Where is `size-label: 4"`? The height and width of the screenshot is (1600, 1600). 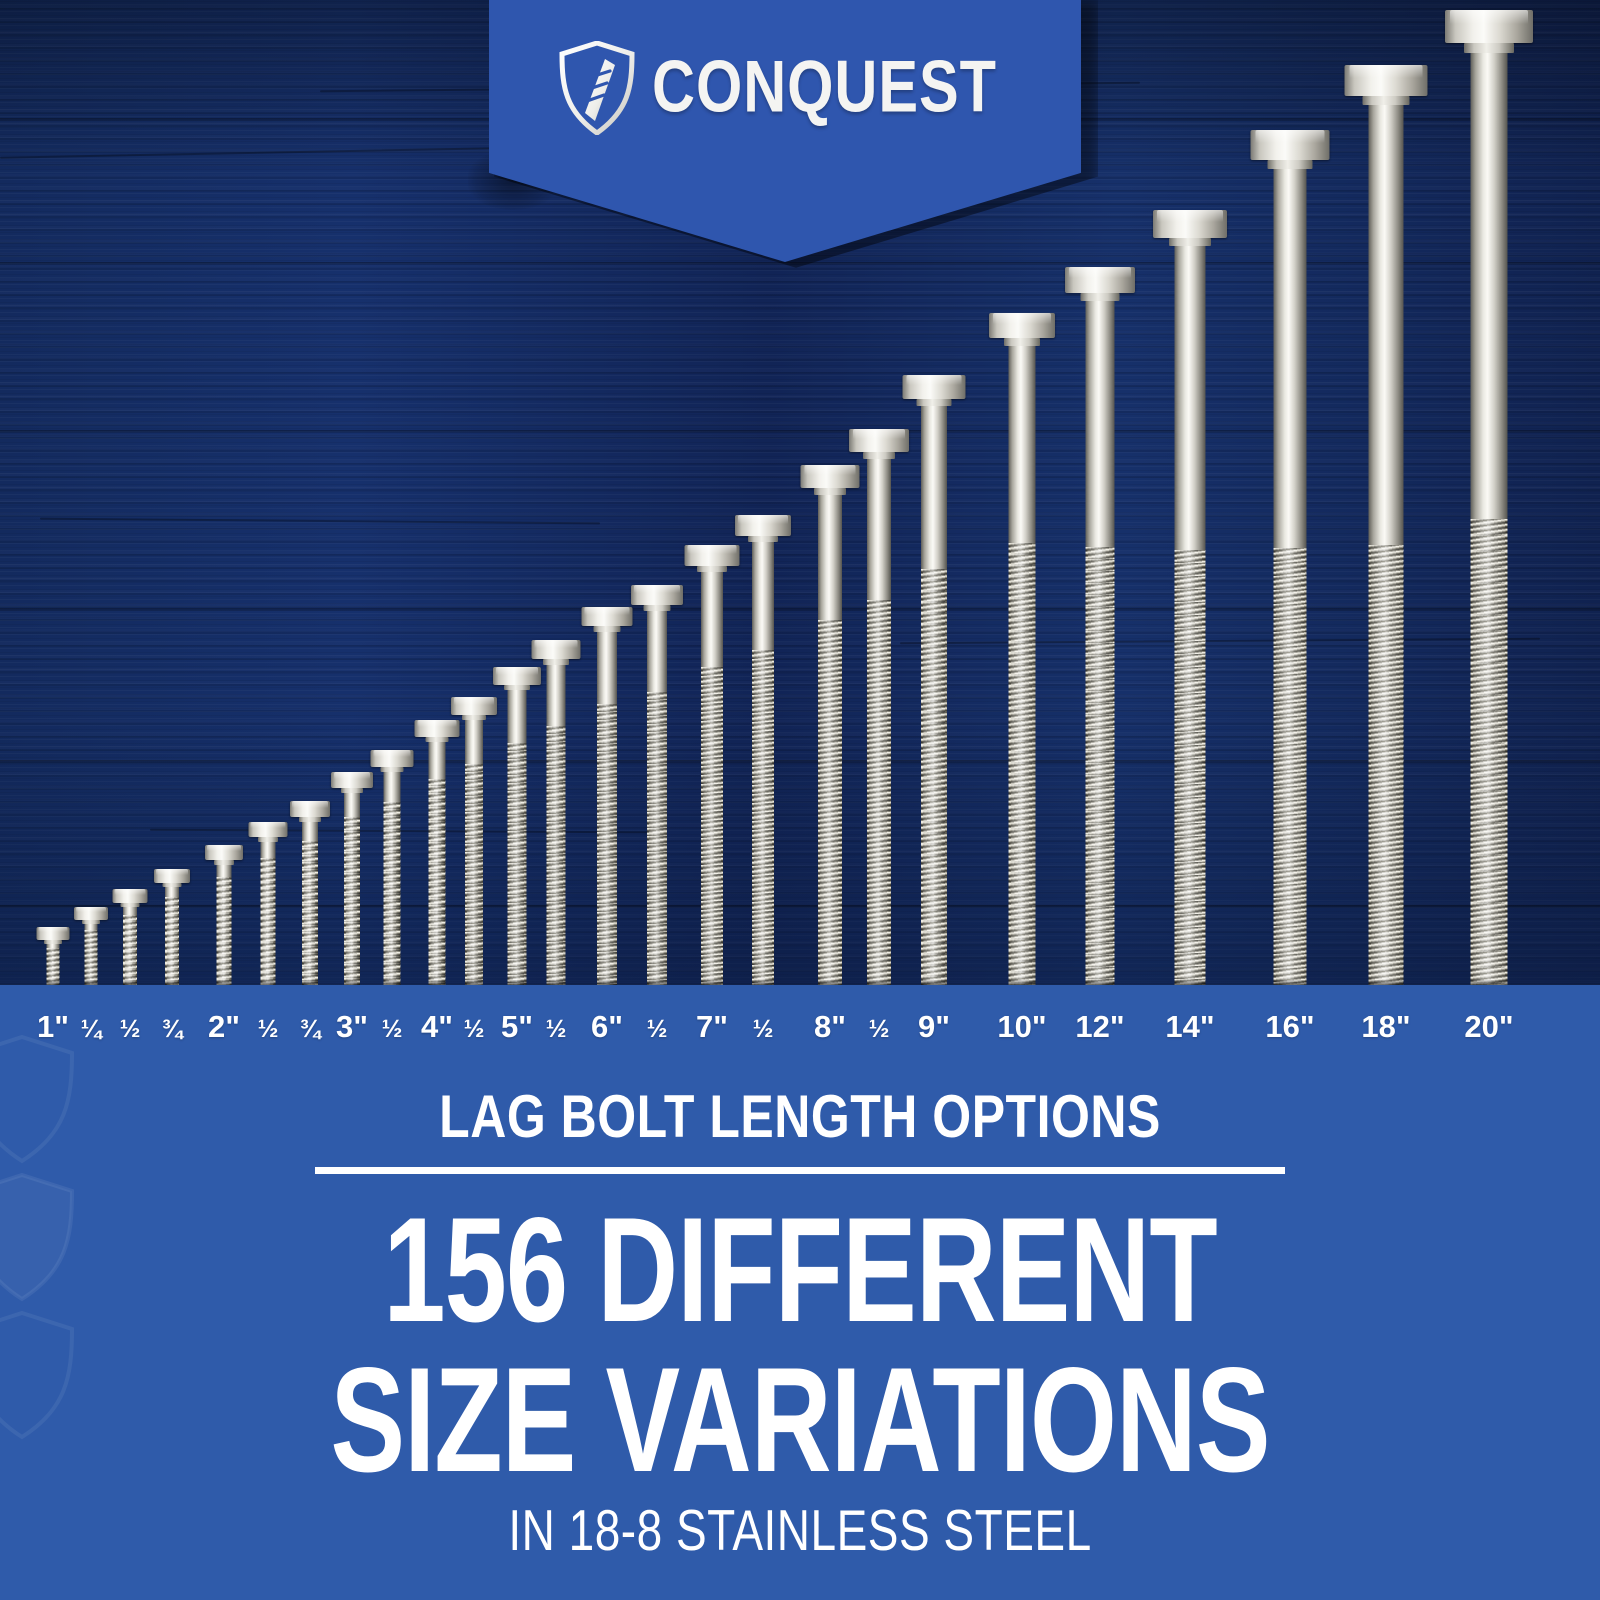 size-label: 4" is located at coordinates (437, 1026).